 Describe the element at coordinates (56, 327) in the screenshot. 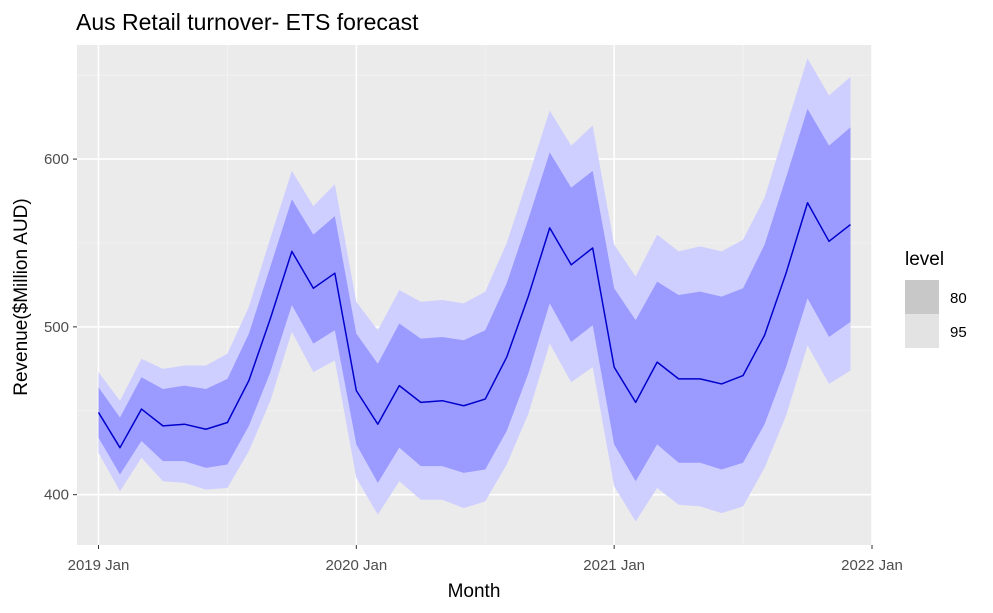

I see `y-tick-label: 500` at that location.